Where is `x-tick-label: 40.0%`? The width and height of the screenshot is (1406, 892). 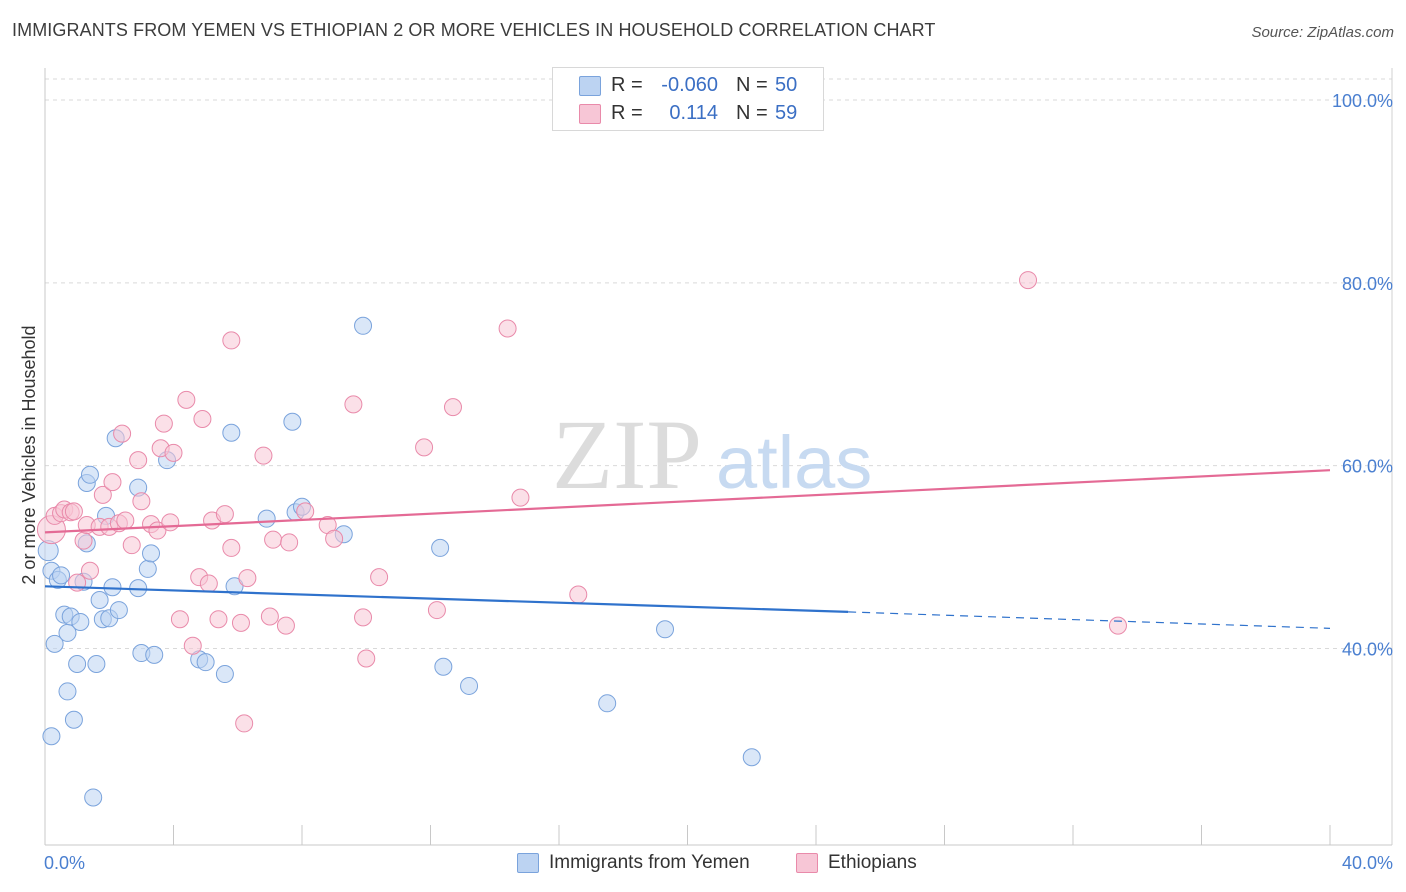 x-tick-label: 40.0% is located at coordinates (1367, 863).